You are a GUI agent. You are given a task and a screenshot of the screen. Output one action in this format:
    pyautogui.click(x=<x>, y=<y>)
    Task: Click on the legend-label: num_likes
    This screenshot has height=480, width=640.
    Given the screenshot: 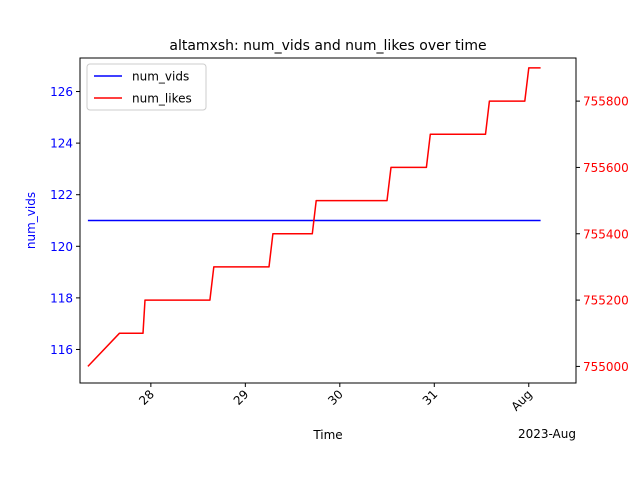 What is the action you would take?
    pyautogui.click(x=162, y=99)
    